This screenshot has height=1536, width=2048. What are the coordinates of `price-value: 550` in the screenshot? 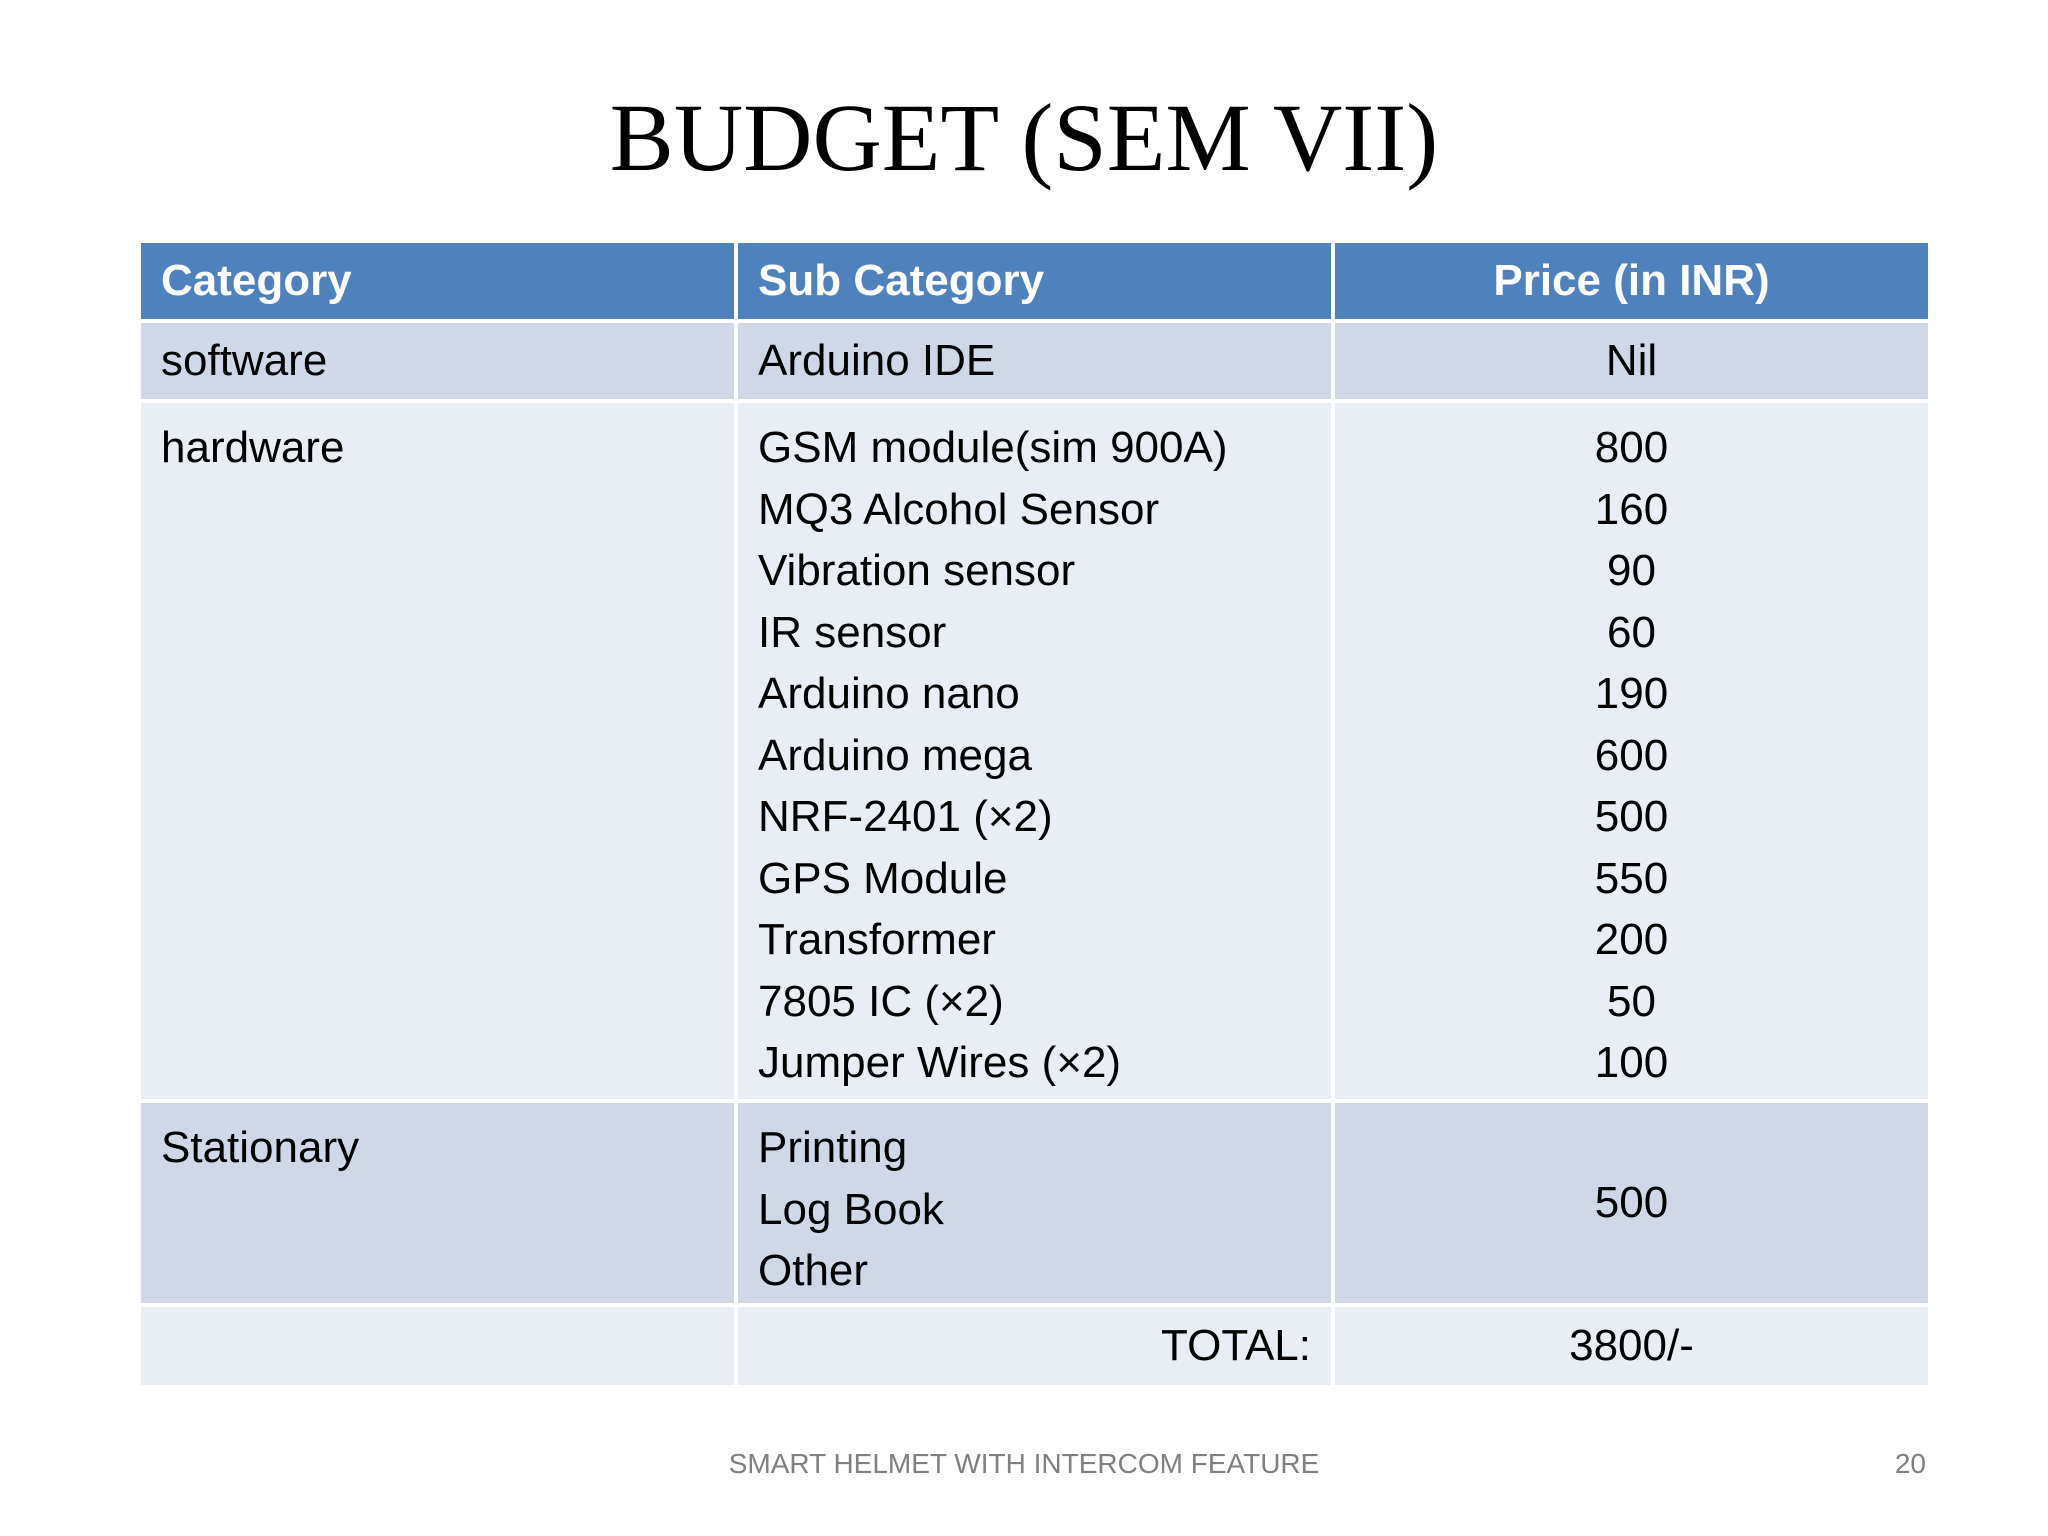 It's located at (1631, 878).